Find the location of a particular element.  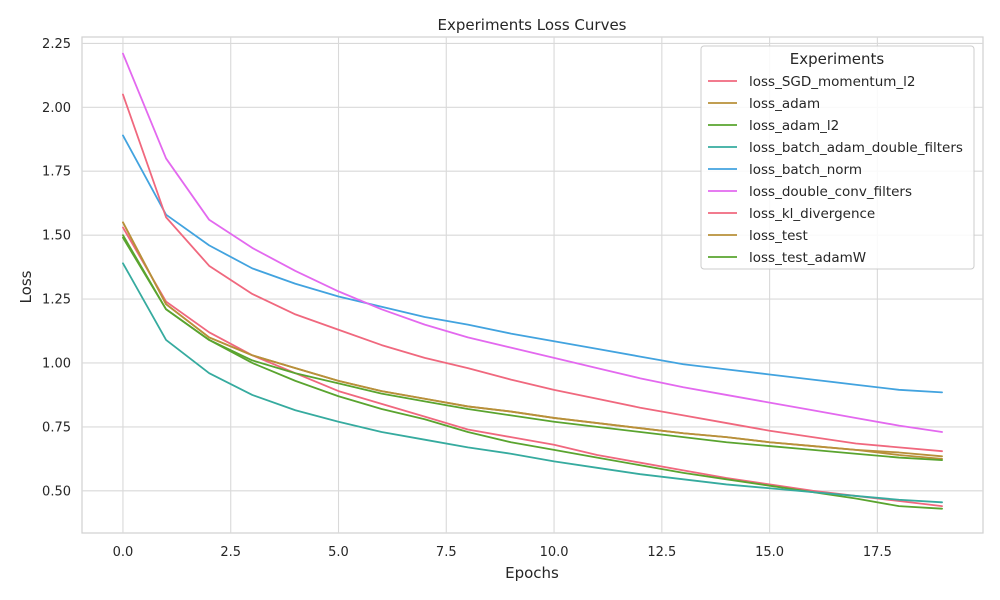

legend-entry: loss_kl_divergence is located at coordinates (791, 214).